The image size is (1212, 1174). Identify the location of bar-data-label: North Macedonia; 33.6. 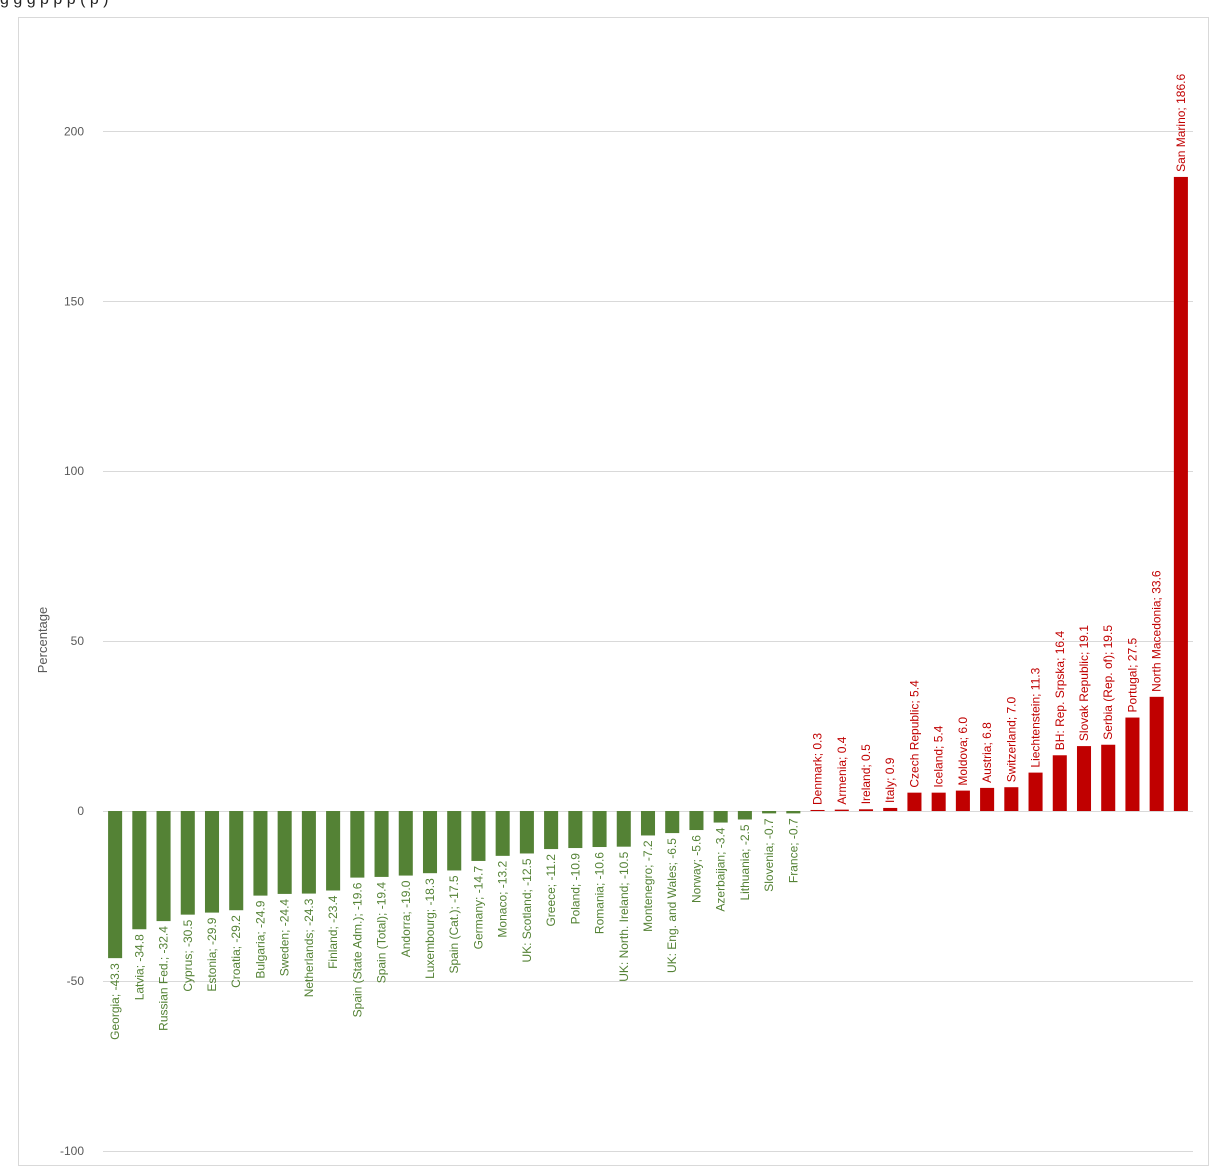
(1157, 631).